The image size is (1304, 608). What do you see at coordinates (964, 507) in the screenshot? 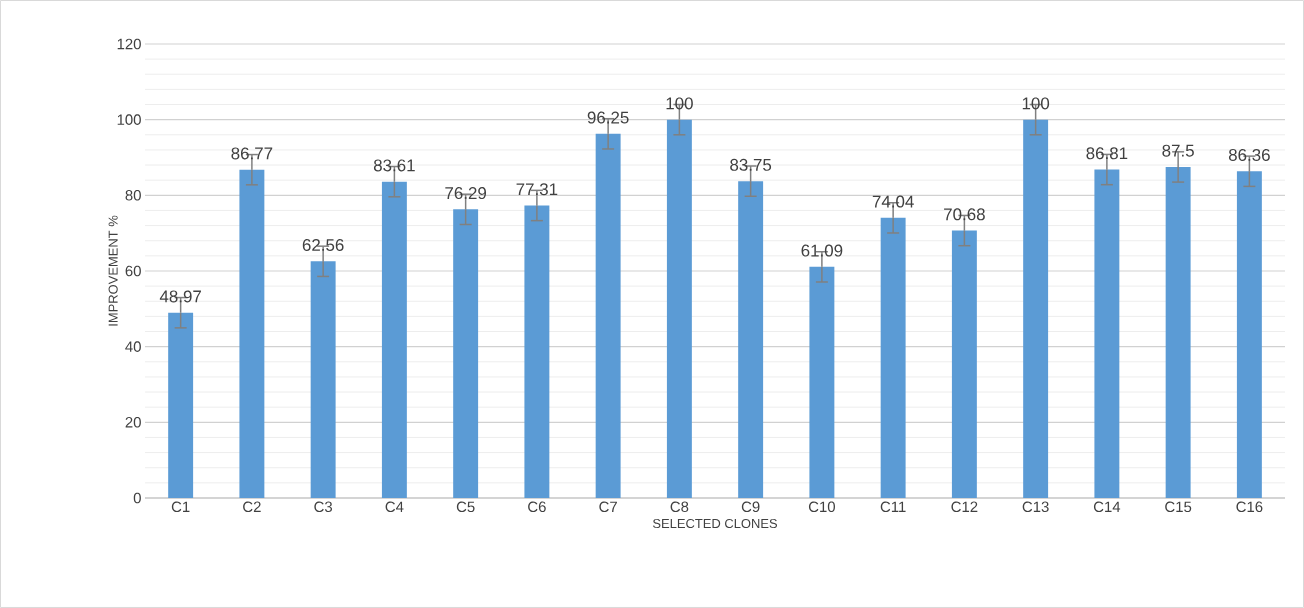
I see `x-tick-label: C12` at bounding box center [964, 507].